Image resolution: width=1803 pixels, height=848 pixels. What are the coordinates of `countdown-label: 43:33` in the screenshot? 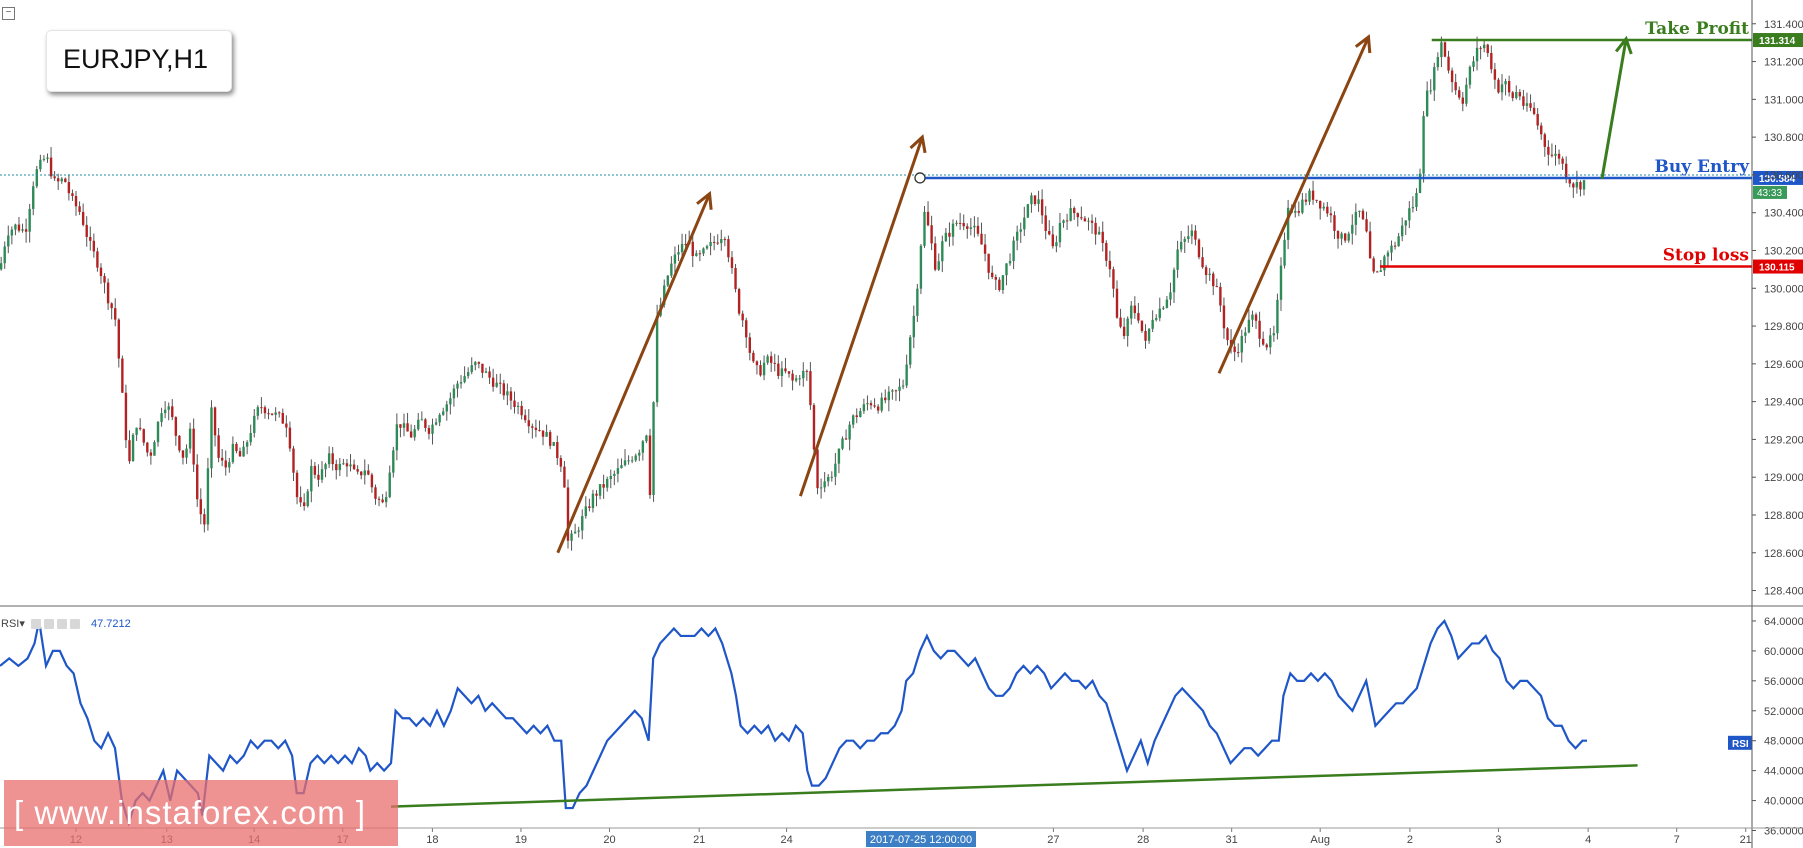 It's located at (1769, 193).